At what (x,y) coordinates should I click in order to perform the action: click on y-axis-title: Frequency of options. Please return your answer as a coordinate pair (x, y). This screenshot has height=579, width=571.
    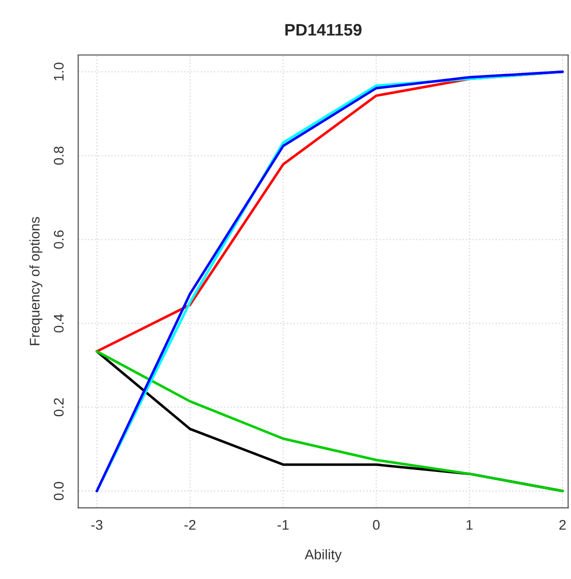
    Looking at the image, I should click on (35, 281).